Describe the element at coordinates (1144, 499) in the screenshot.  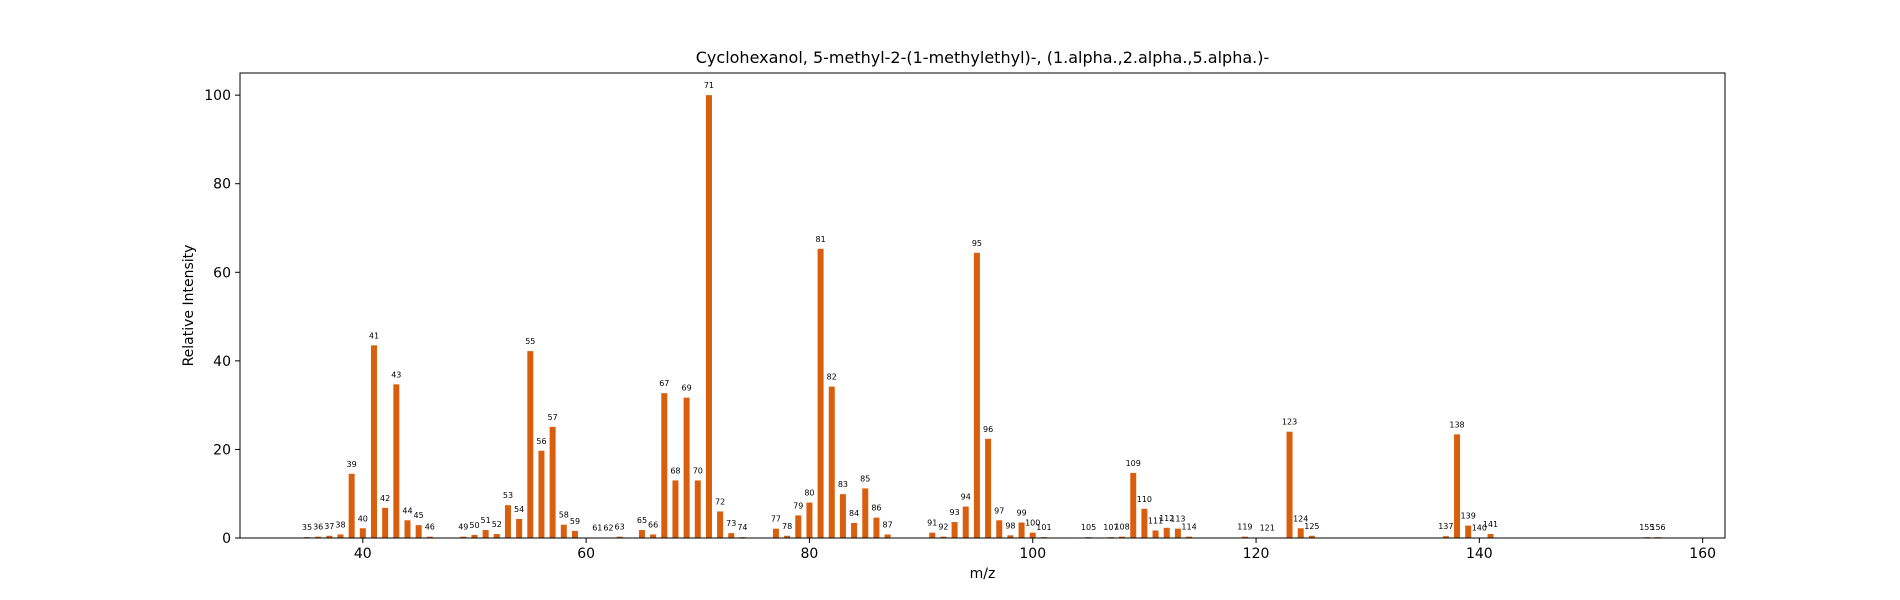
I see `peak-label-110: 110` at that location.